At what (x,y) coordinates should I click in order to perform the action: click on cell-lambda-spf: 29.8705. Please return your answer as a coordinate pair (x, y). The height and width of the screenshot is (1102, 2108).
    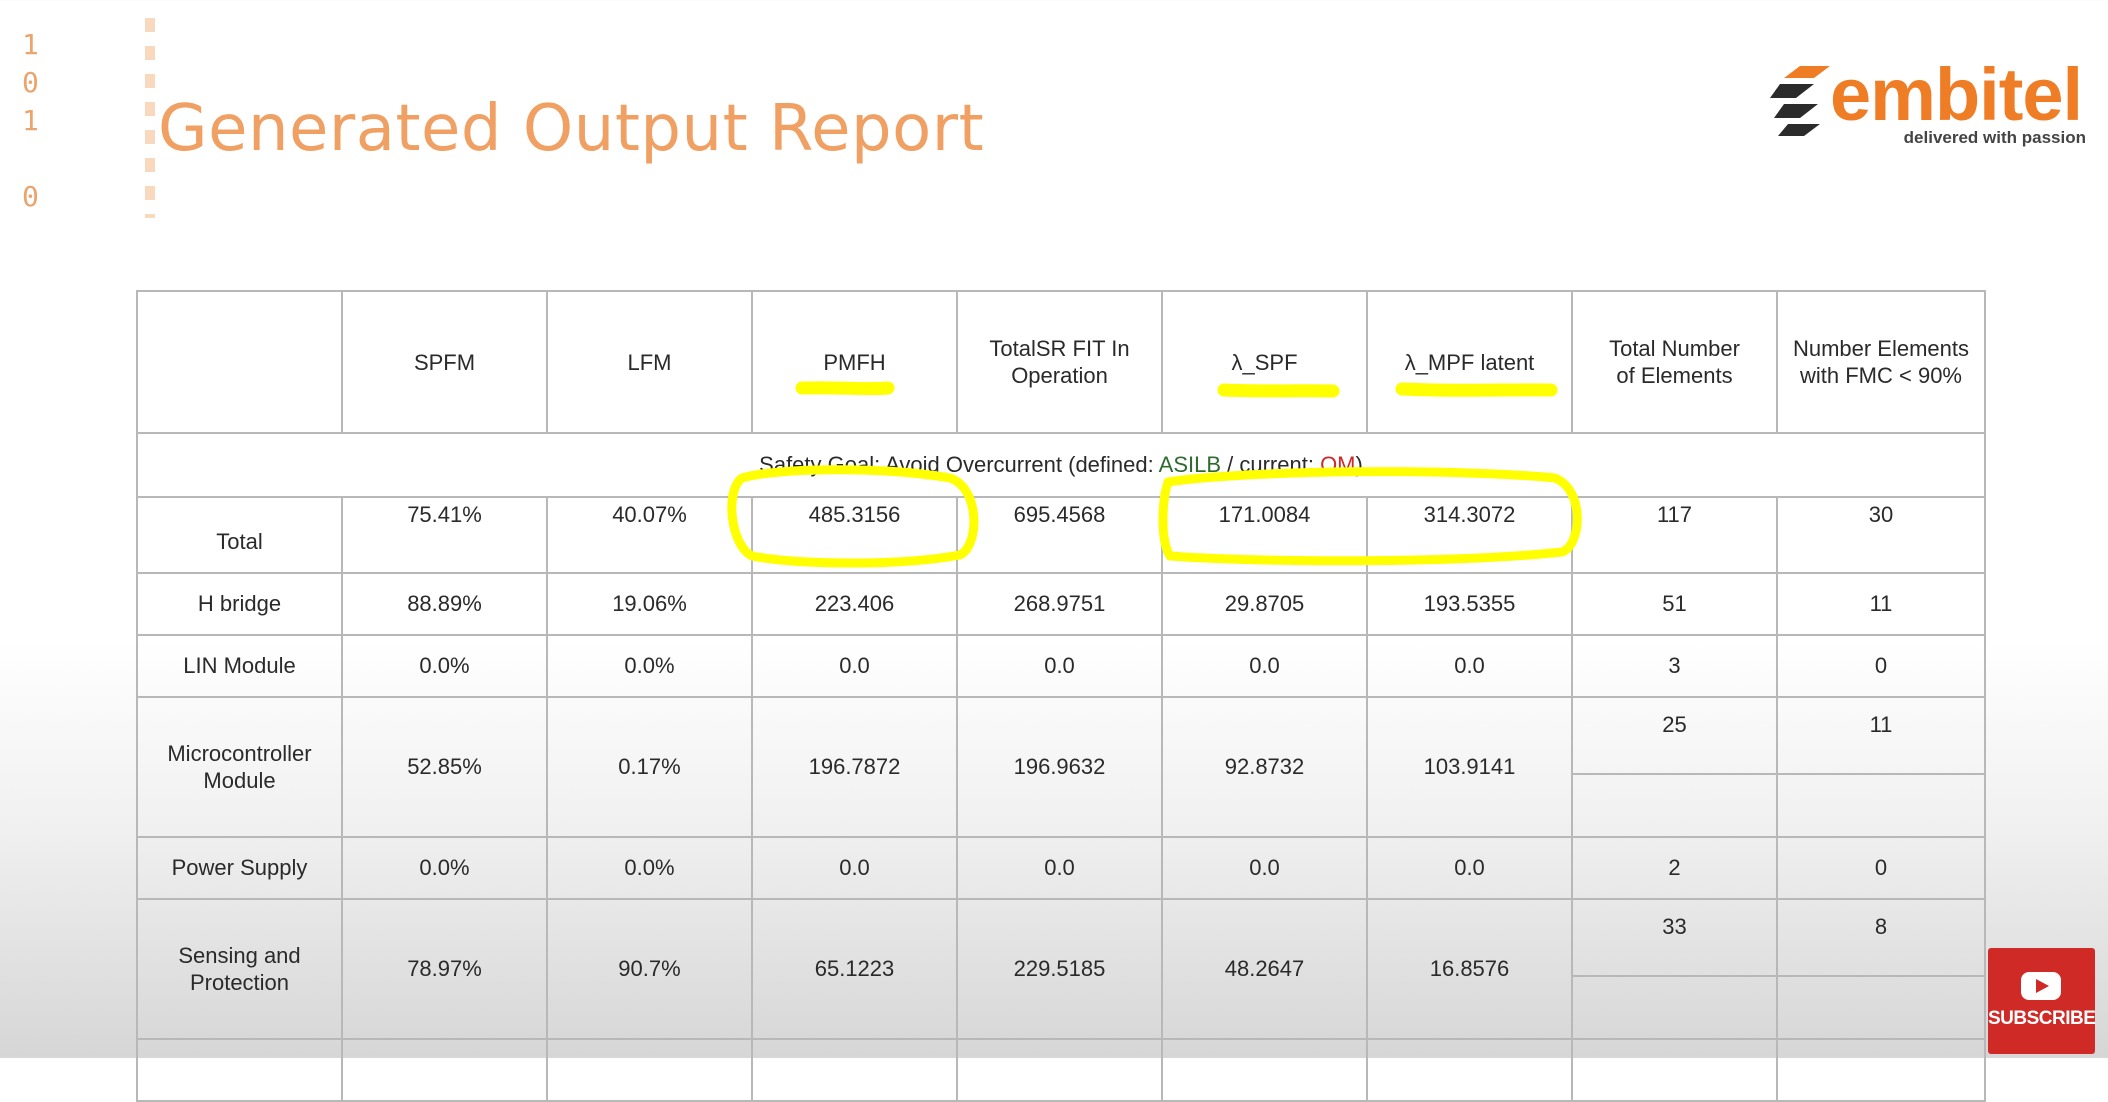
    Looking at the image, I should click on (1264, 604).